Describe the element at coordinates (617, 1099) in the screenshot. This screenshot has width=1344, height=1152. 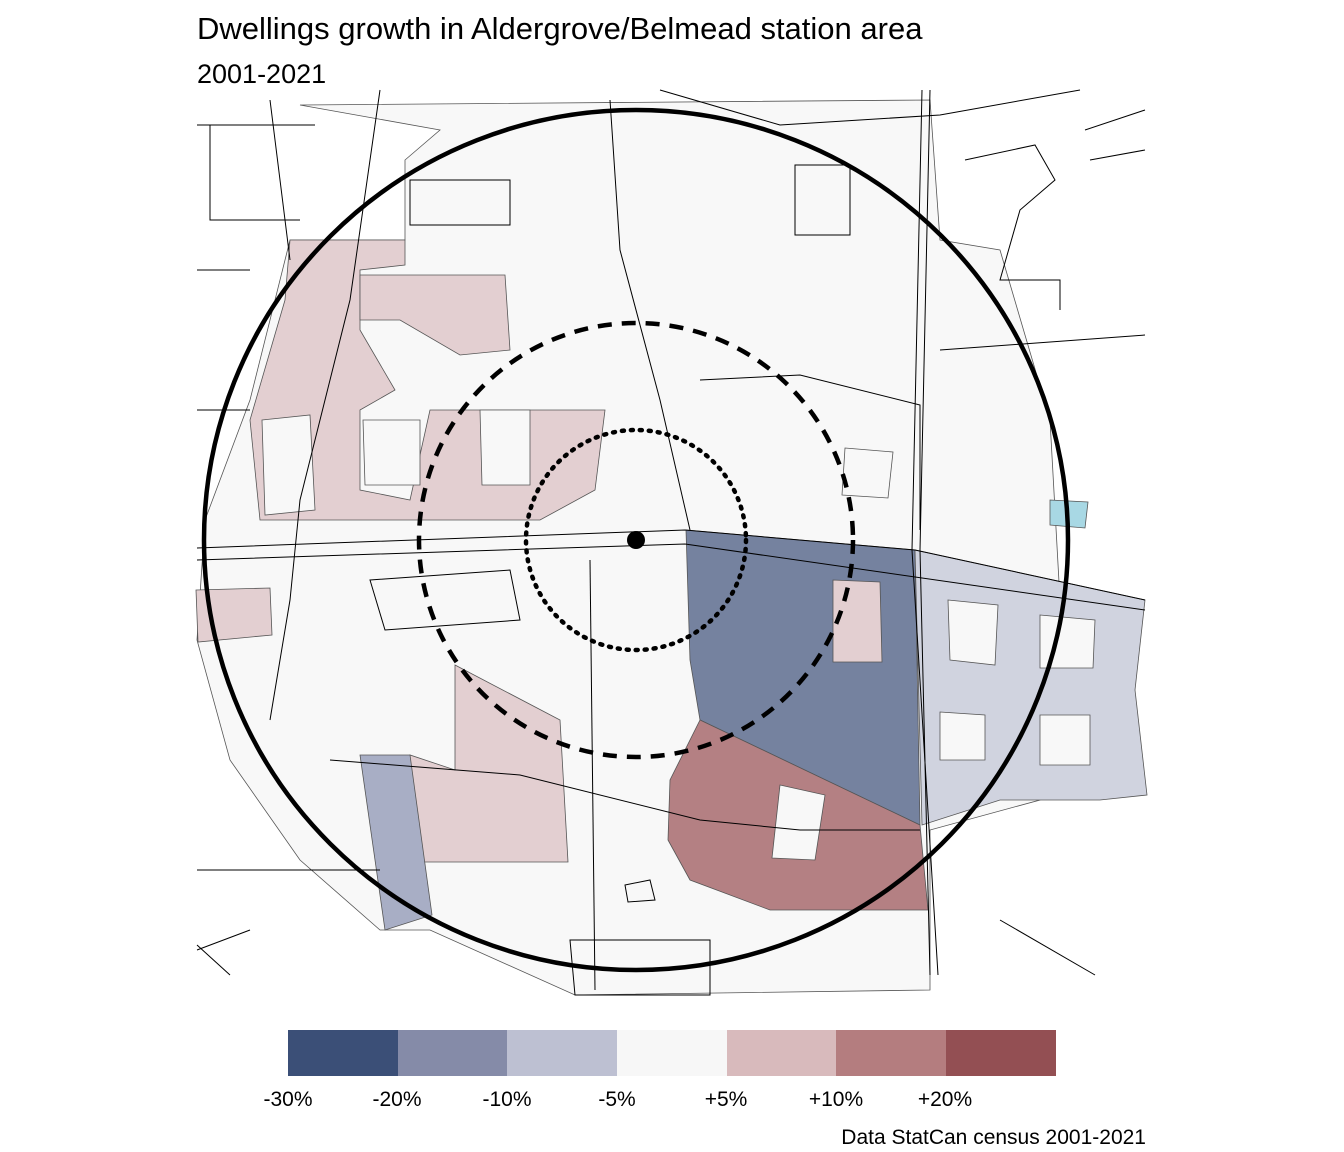
I see `legend-label: -5%` at that location.